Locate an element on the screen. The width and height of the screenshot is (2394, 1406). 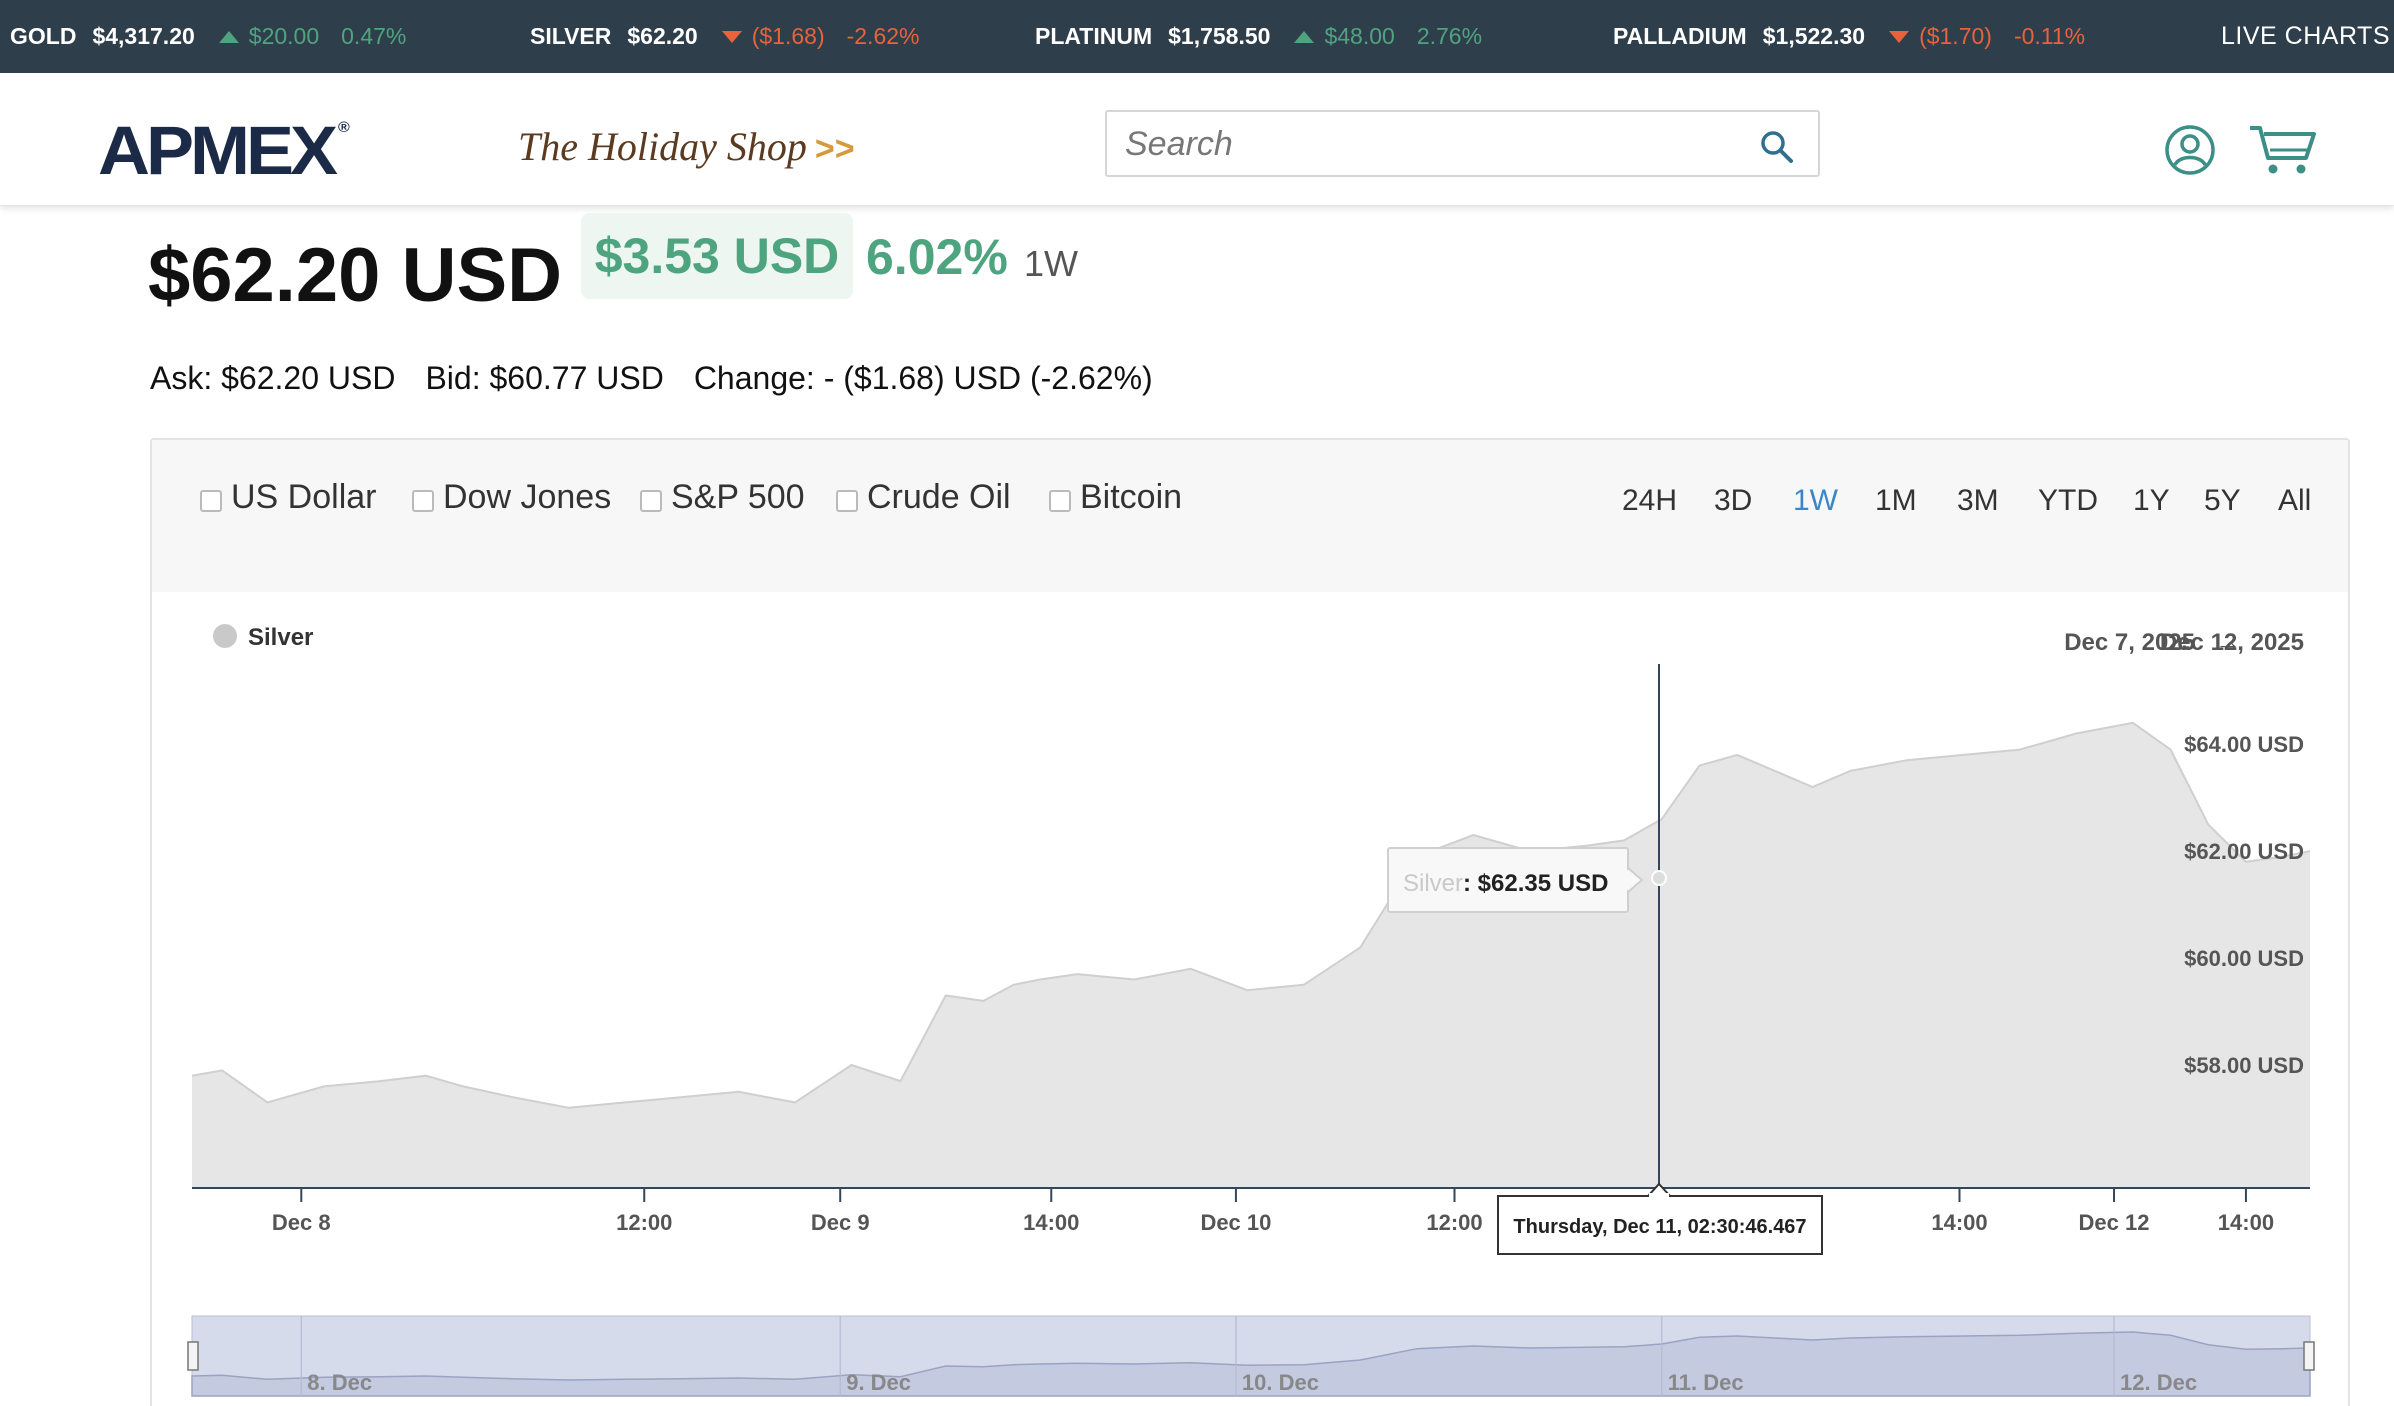
ticker-change: $48.00 is located at coordinates (1359, 36).